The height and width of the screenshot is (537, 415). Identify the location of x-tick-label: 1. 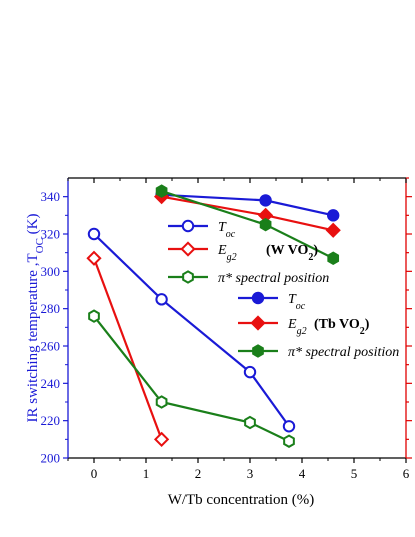
(146, 473).